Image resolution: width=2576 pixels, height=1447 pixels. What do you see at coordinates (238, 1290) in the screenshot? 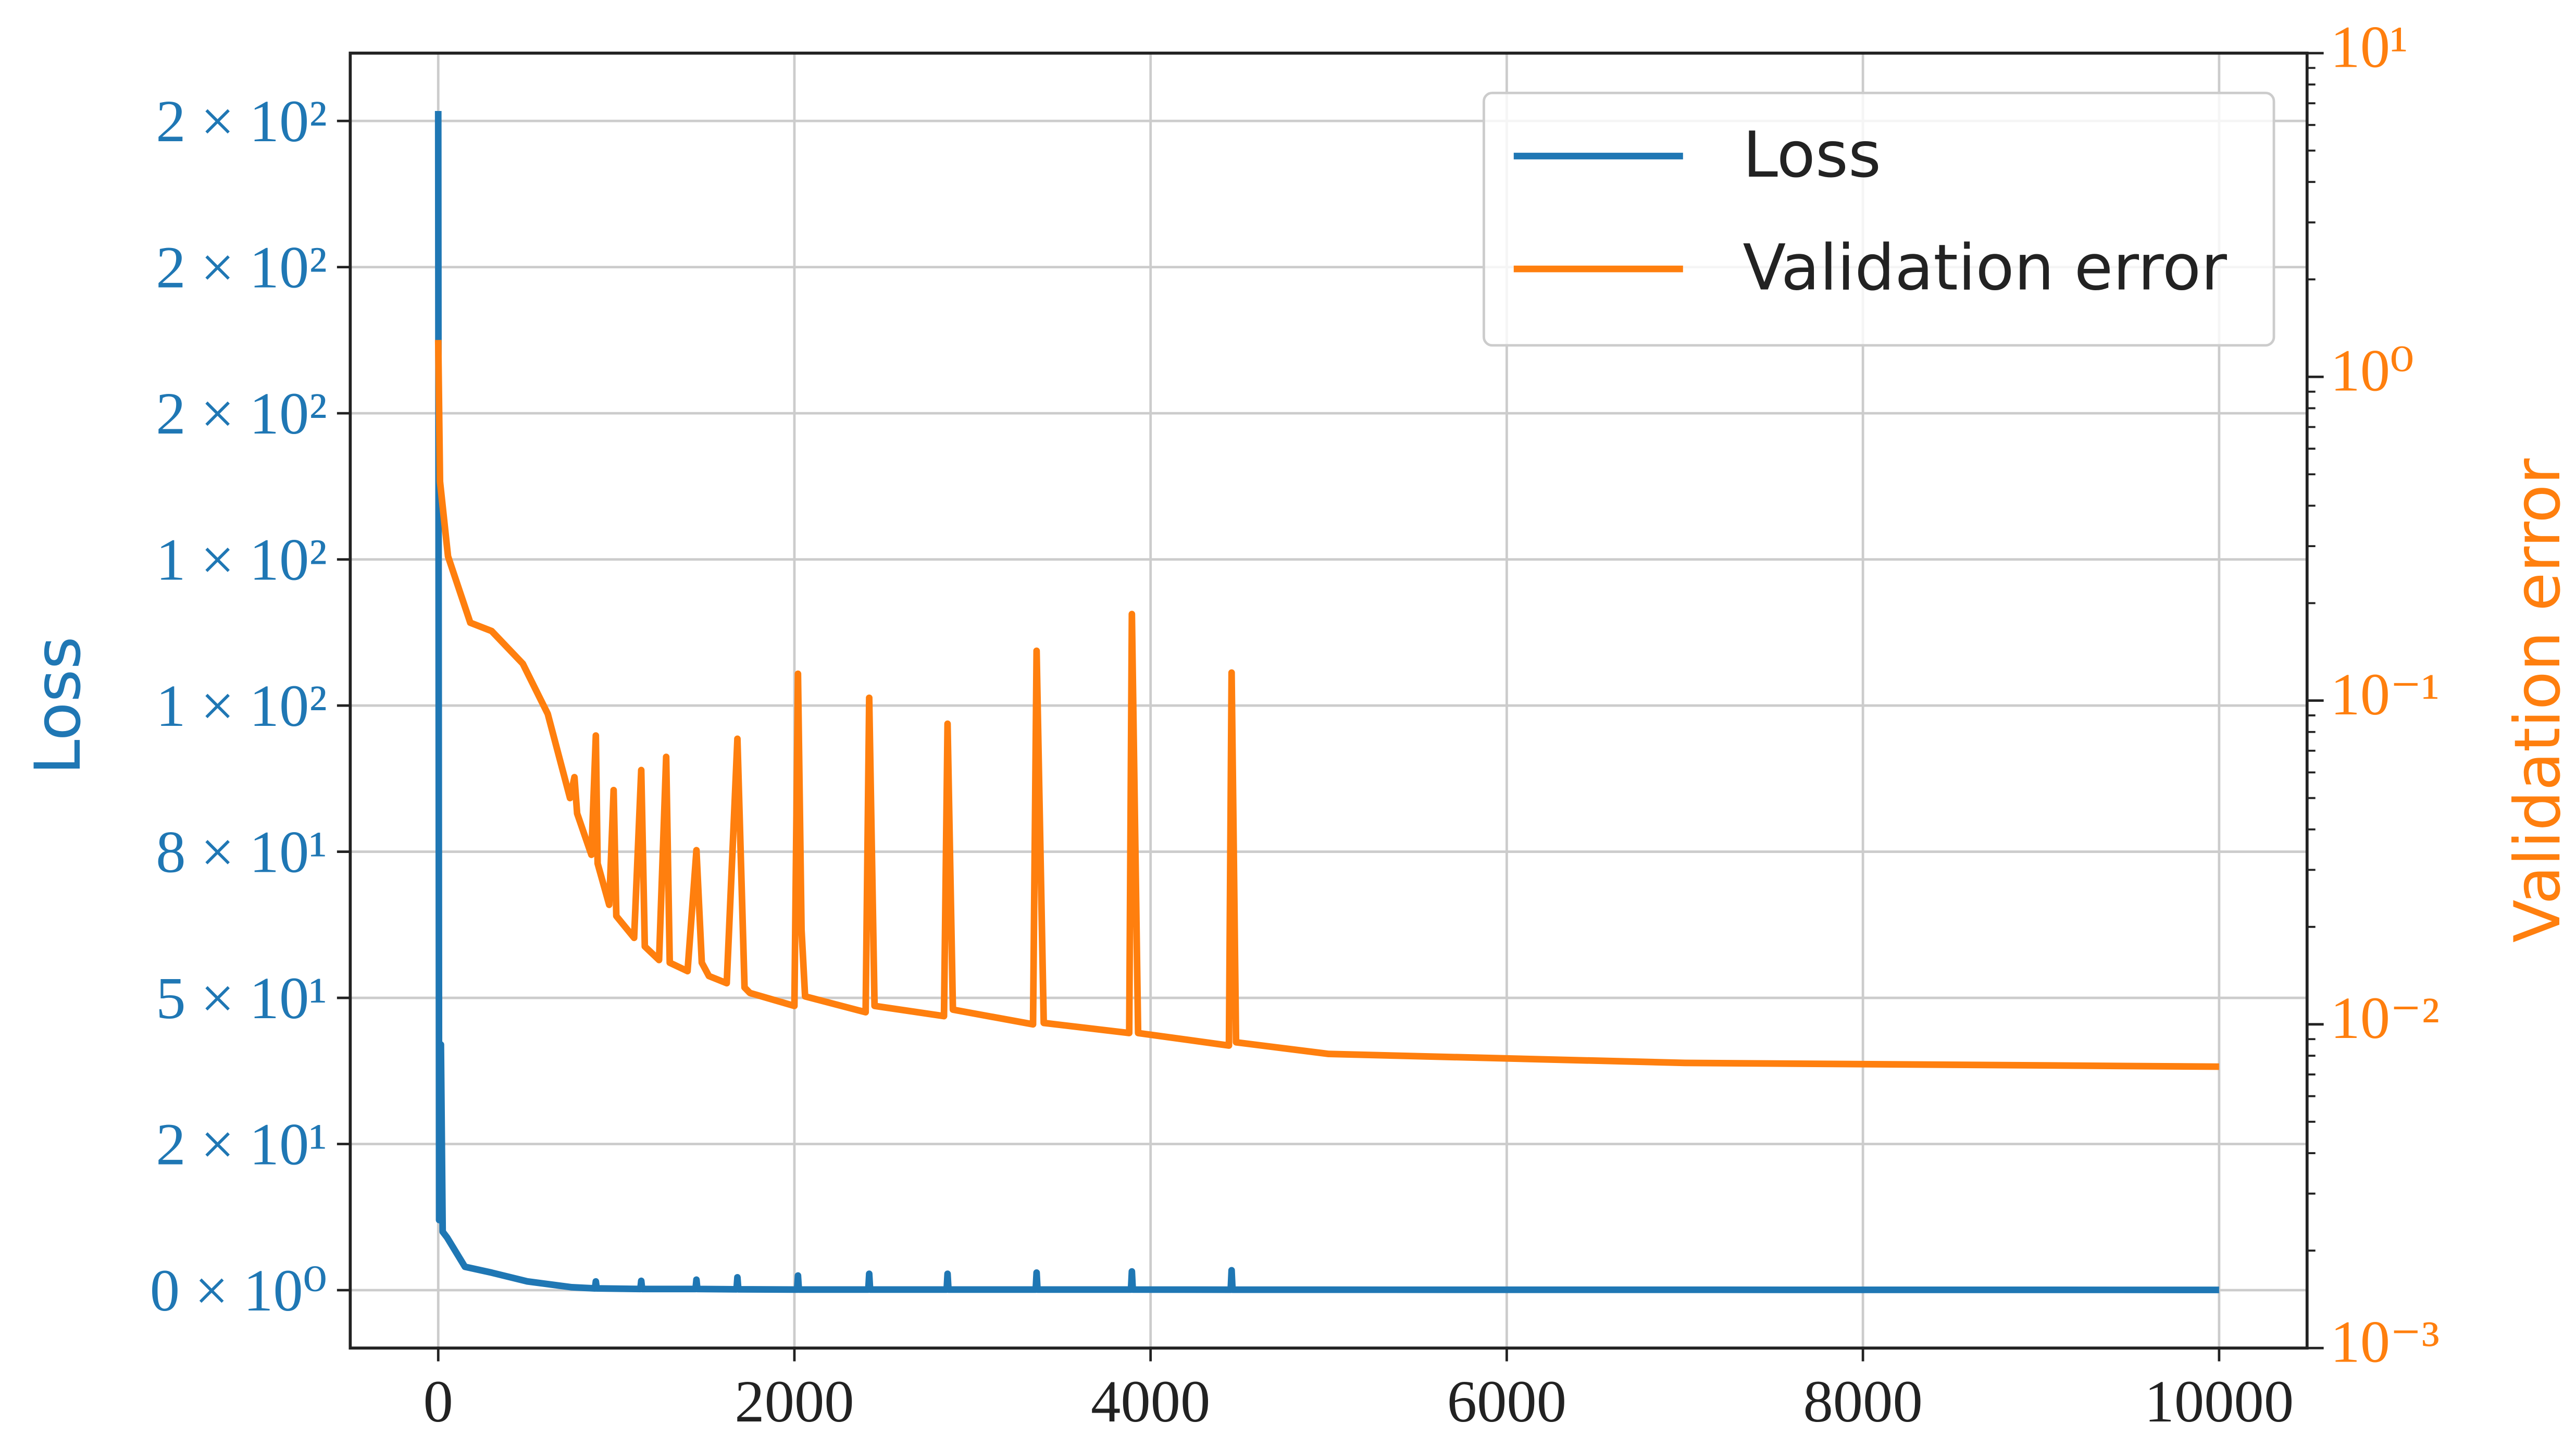
I see `y-tick-label: 0 × 10⁰` at bounding box center [238, 1290].